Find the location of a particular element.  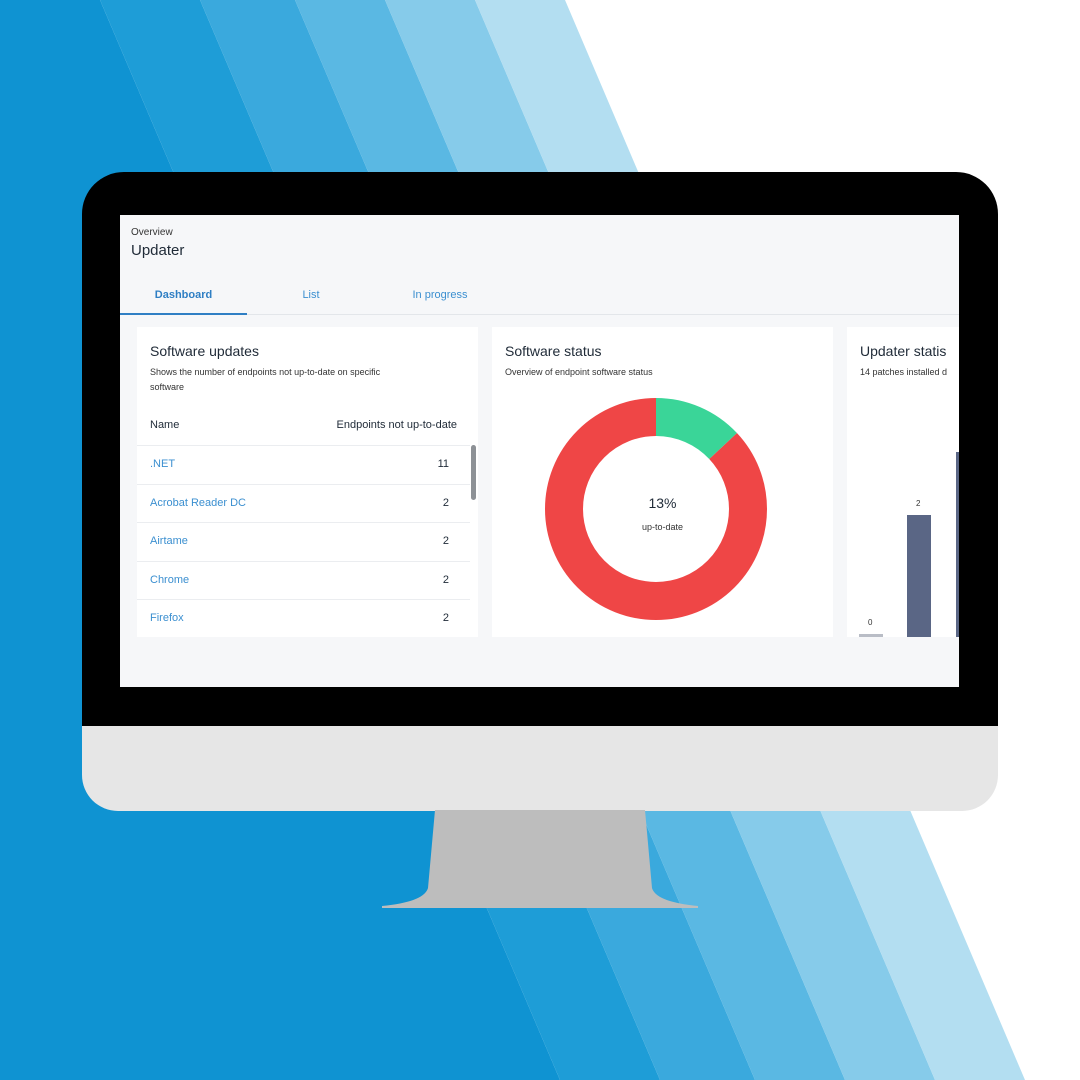

uptodate-percent: 13% is located at coordinates (662, 503).